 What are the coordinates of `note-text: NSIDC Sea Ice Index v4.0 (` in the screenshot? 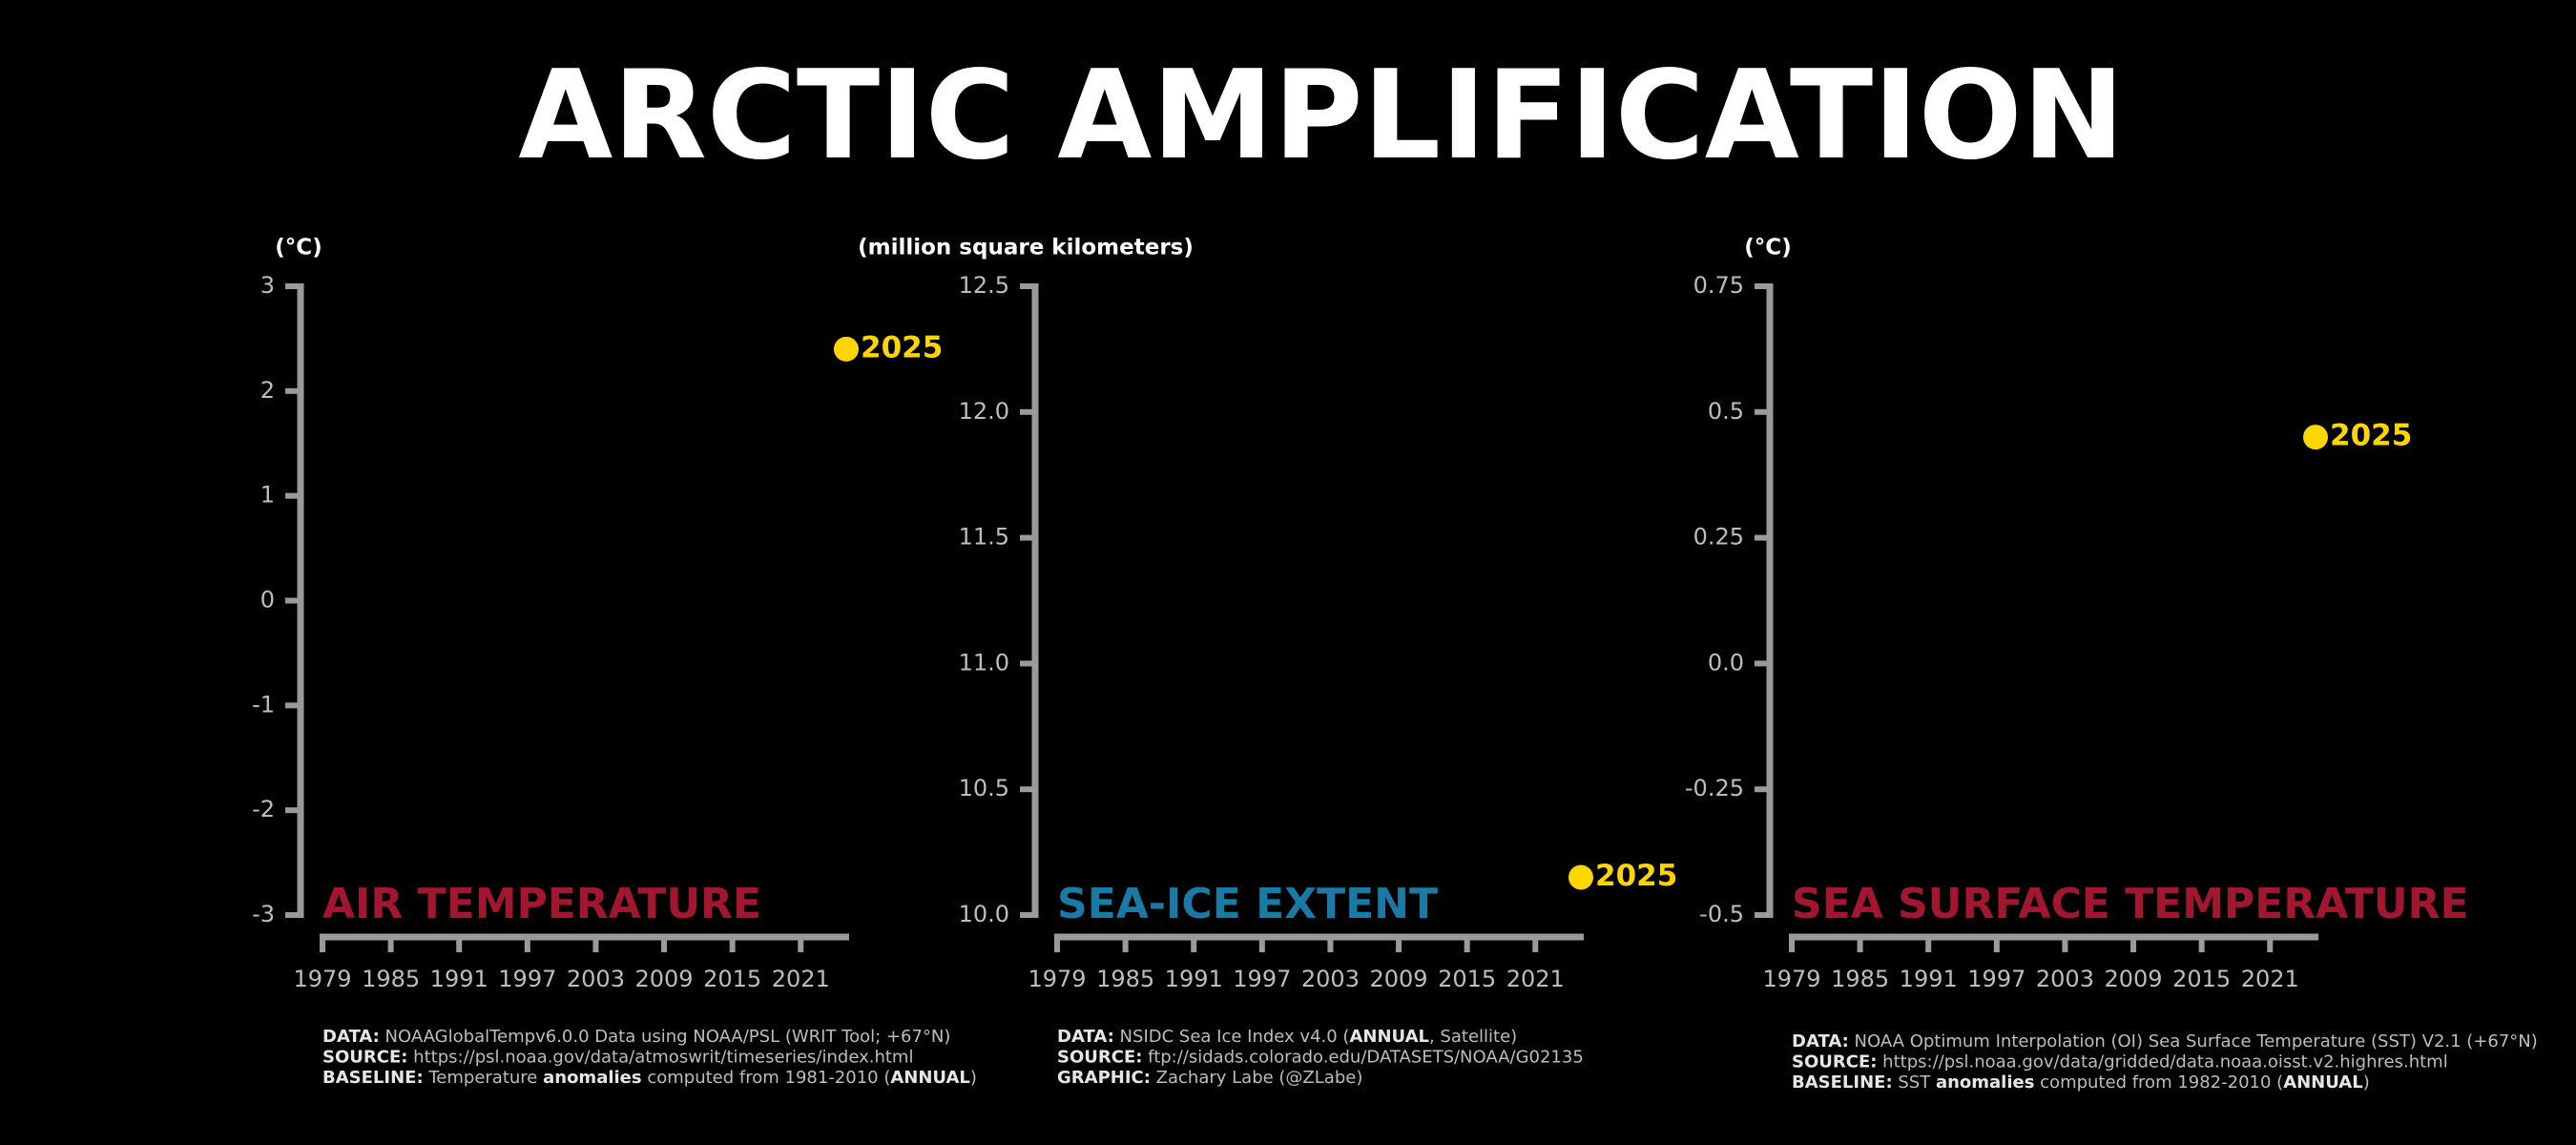 It's located at (1232, 1037).